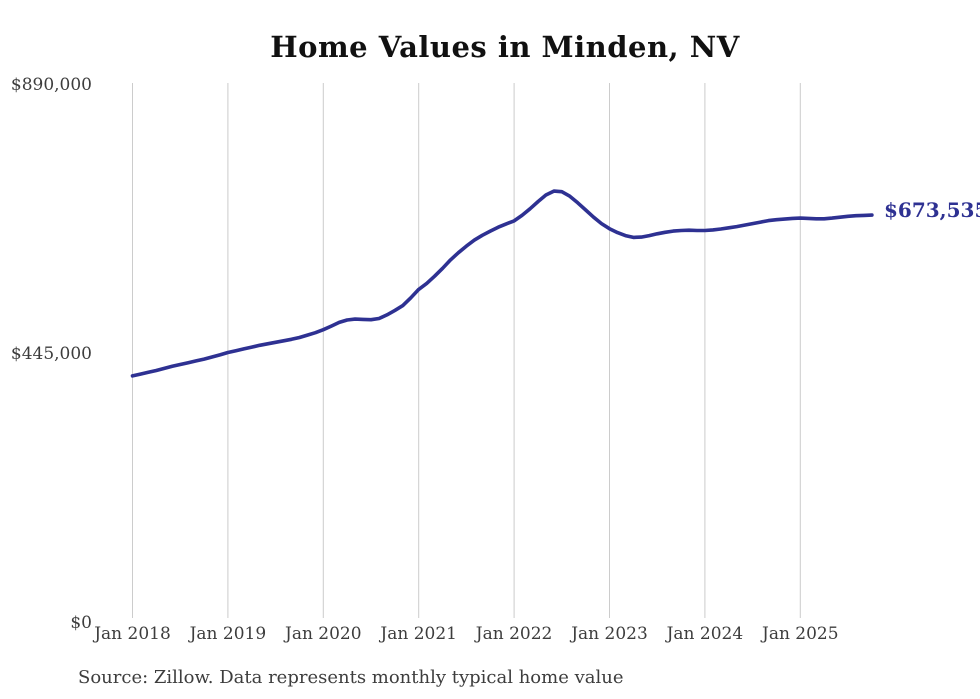 This screenshot has height=699, width=980. Describe the element at coordinates (705, 634) in the screenshot. I see `x-axis-label-jan-2024: Jan 2024` at that location.